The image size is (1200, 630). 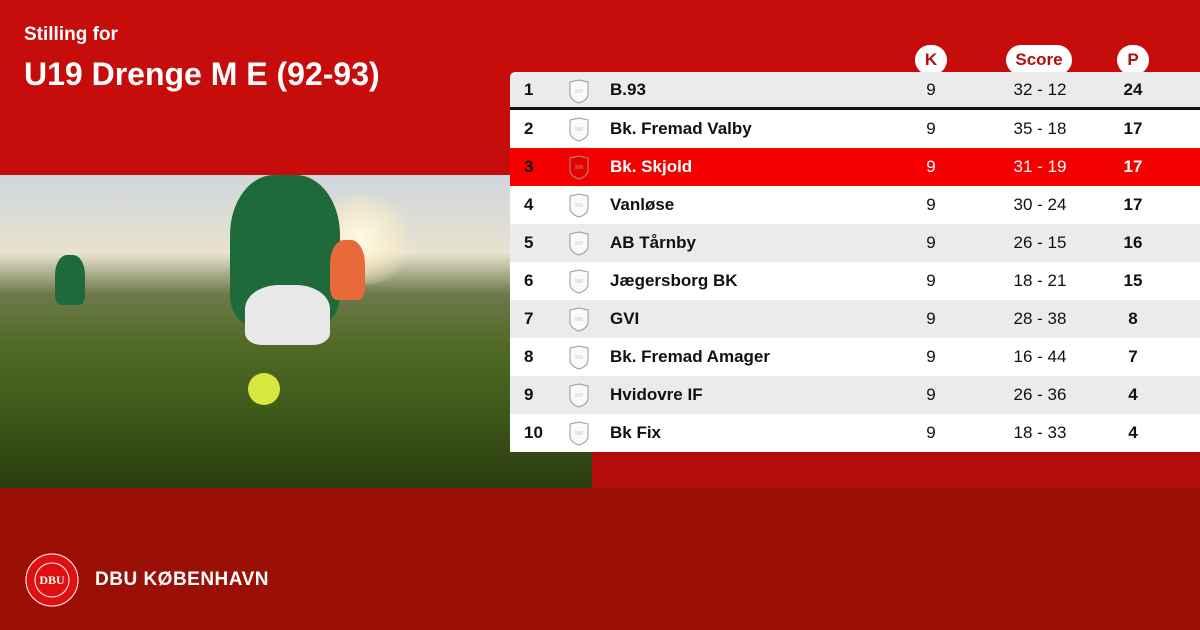 I want to click on position: 8, so click(x=529, y=356).